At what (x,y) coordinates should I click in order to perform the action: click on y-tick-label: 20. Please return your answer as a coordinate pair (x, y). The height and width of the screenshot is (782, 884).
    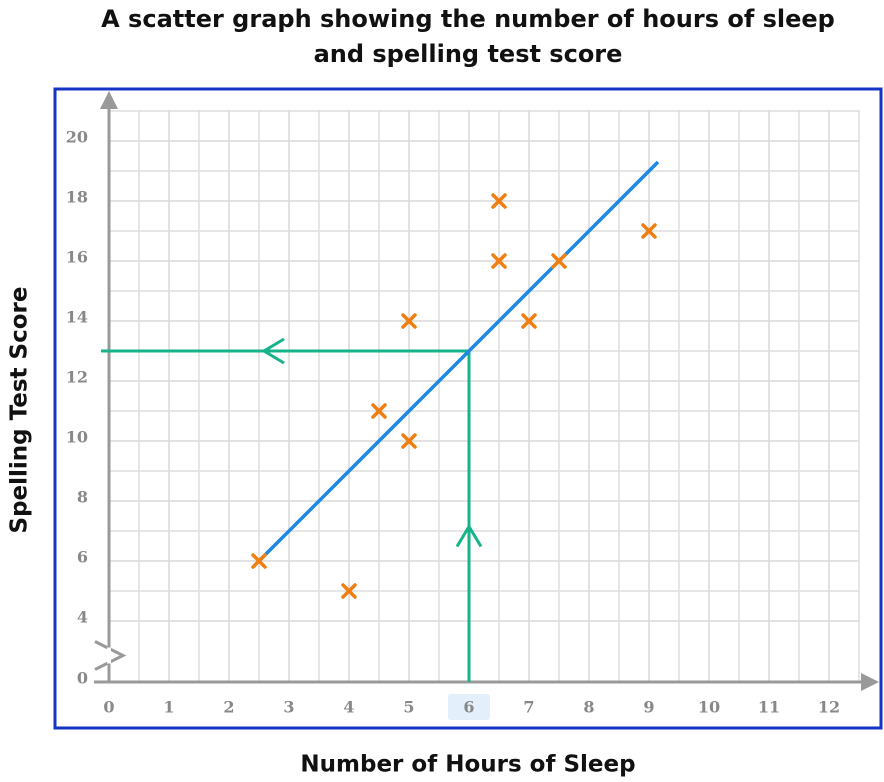
    Looking at the image, I should click on (77, 137).